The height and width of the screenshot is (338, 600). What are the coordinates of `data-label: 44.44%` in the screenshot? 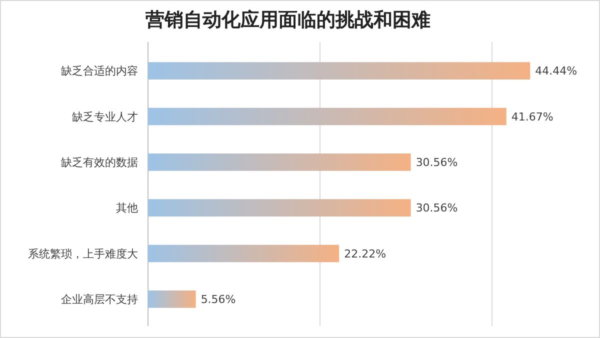 It's located at (556, 71).